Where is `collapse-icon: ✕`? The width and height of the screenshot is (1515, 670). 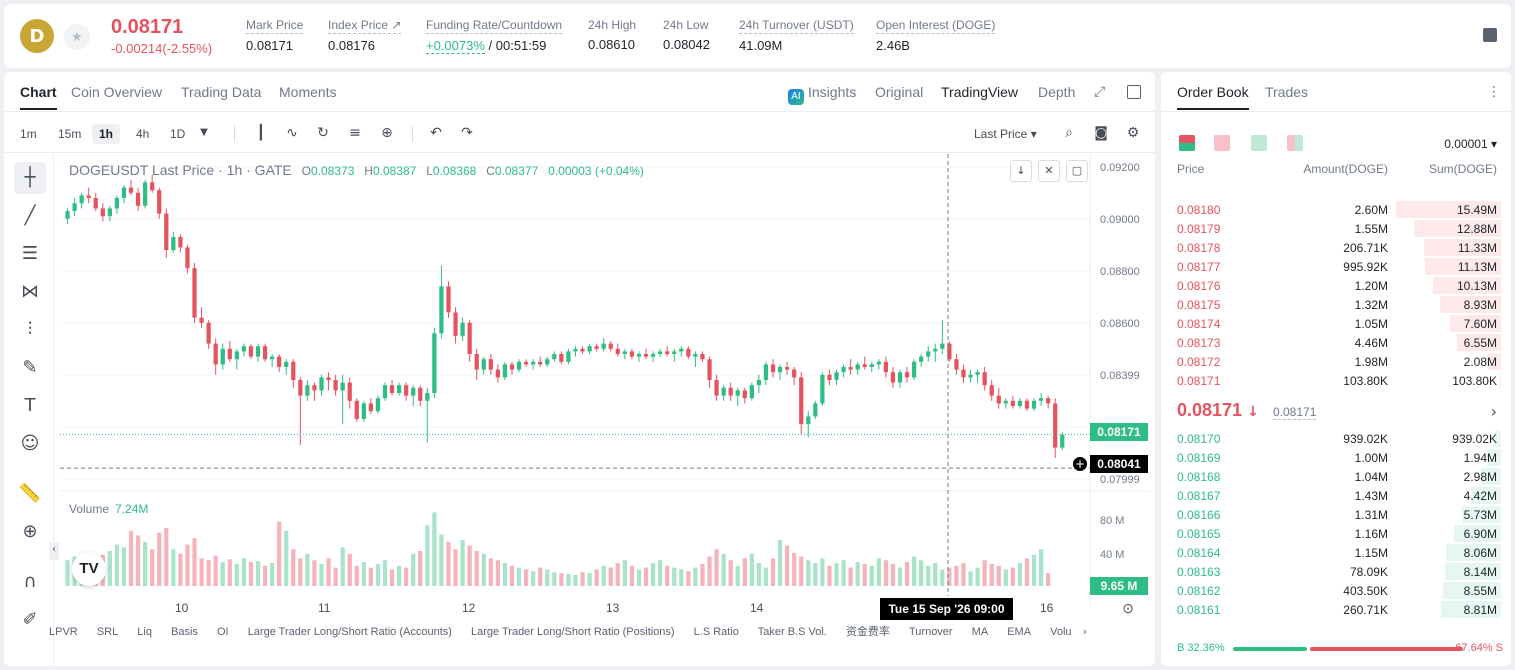 collapse-icon: ✕ is located at coordinates (1049, 171).